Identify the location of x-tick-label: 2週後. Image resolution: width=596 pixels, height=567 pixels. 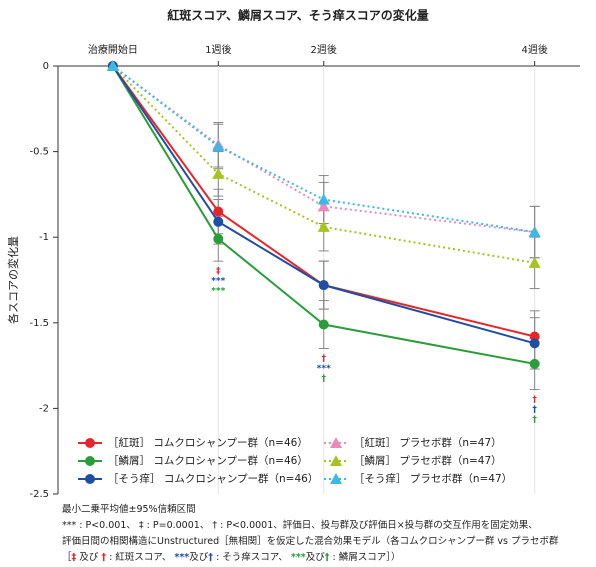
(324, 49).